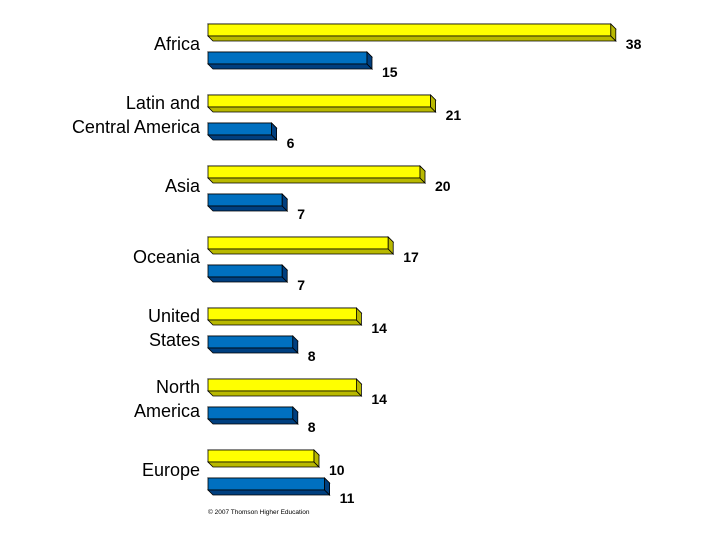  I want to click on category-label-line-0-0: Africa, so click(177, 44).